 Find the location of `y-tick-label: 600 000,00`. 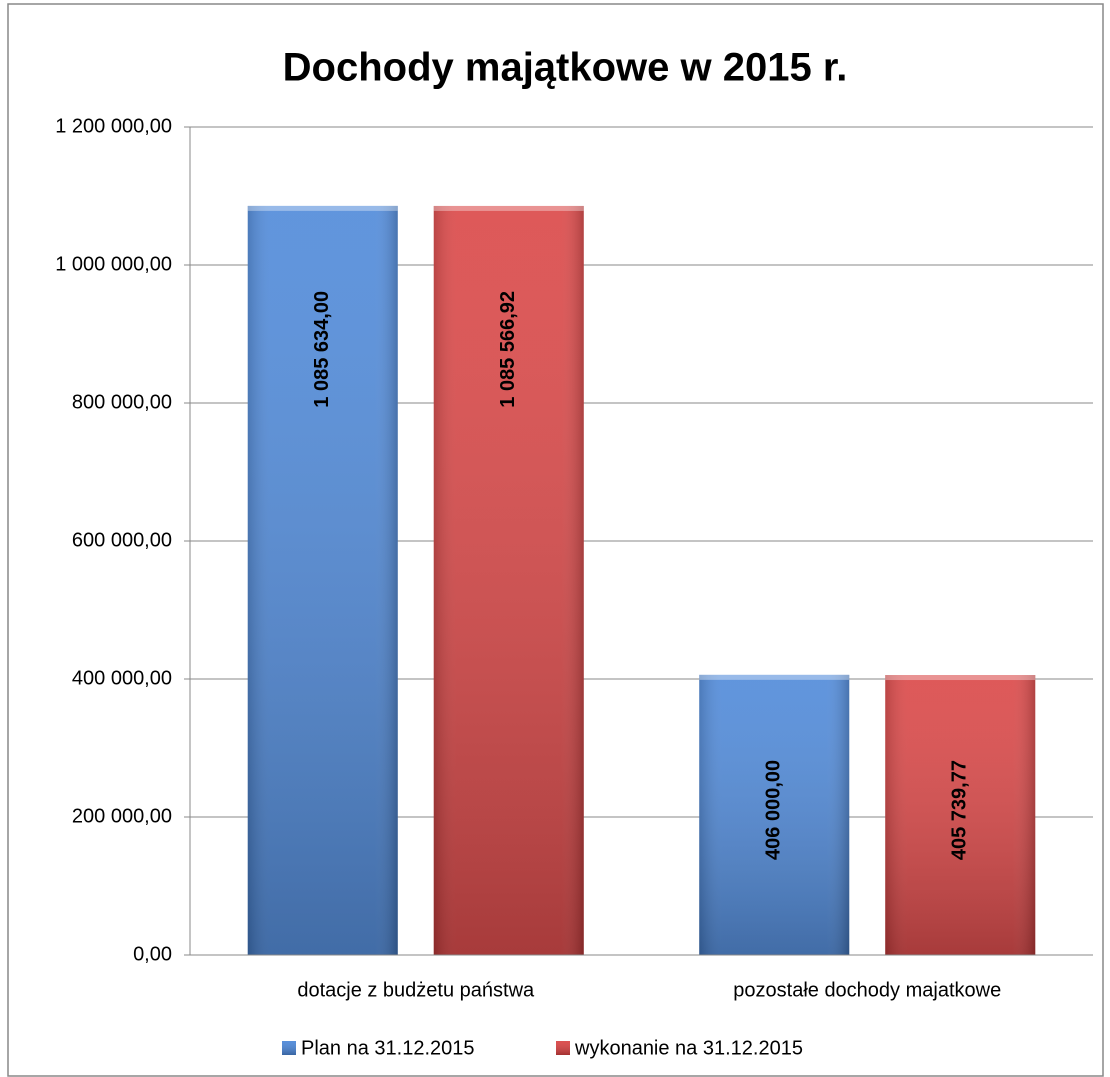

y-tick-label: 600 000,00 is located at coordinates (122, 540).